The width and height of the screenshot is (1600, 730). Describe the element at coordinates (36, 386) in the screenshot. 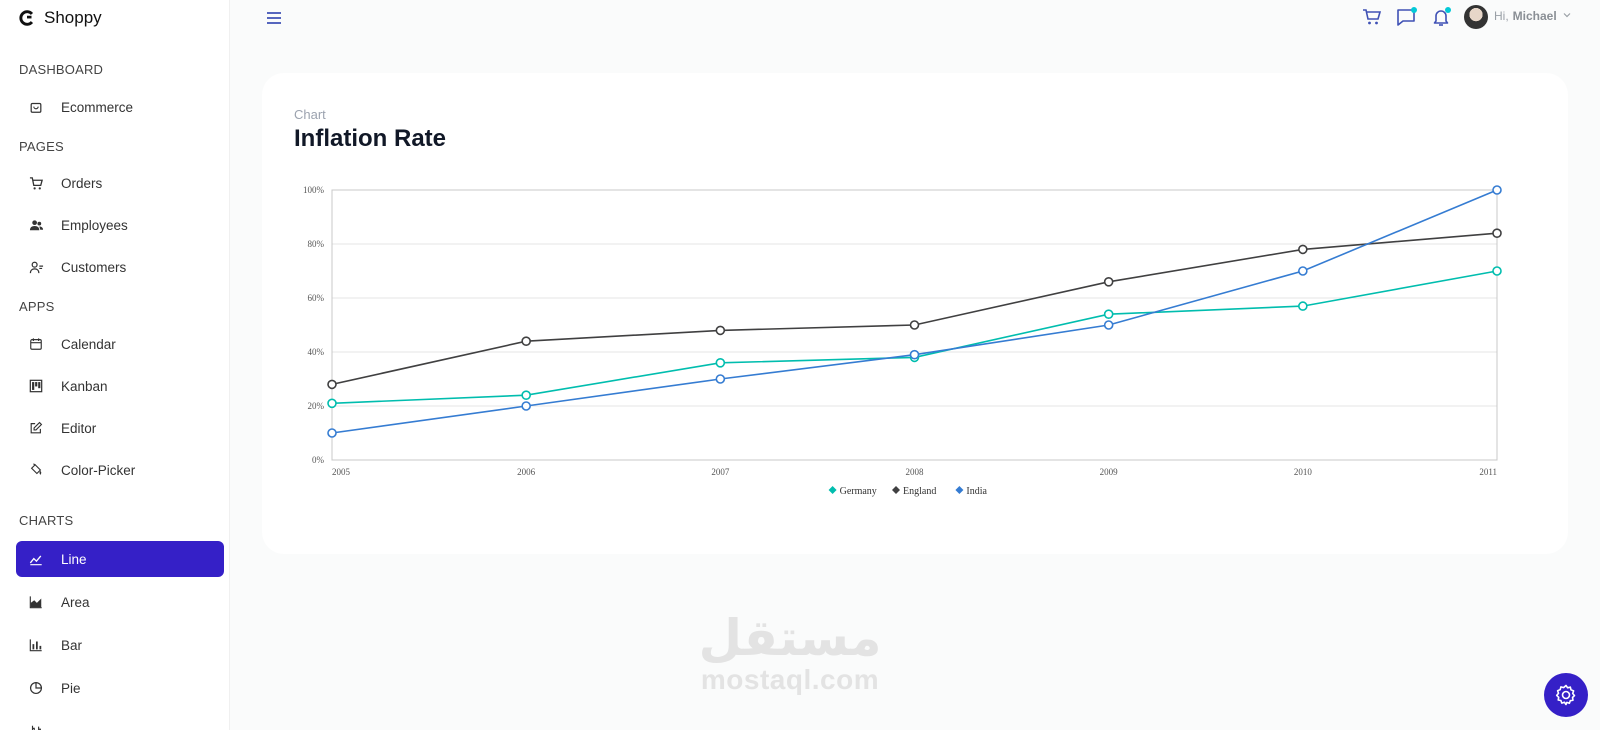

I see `kanban-icon` at that location.